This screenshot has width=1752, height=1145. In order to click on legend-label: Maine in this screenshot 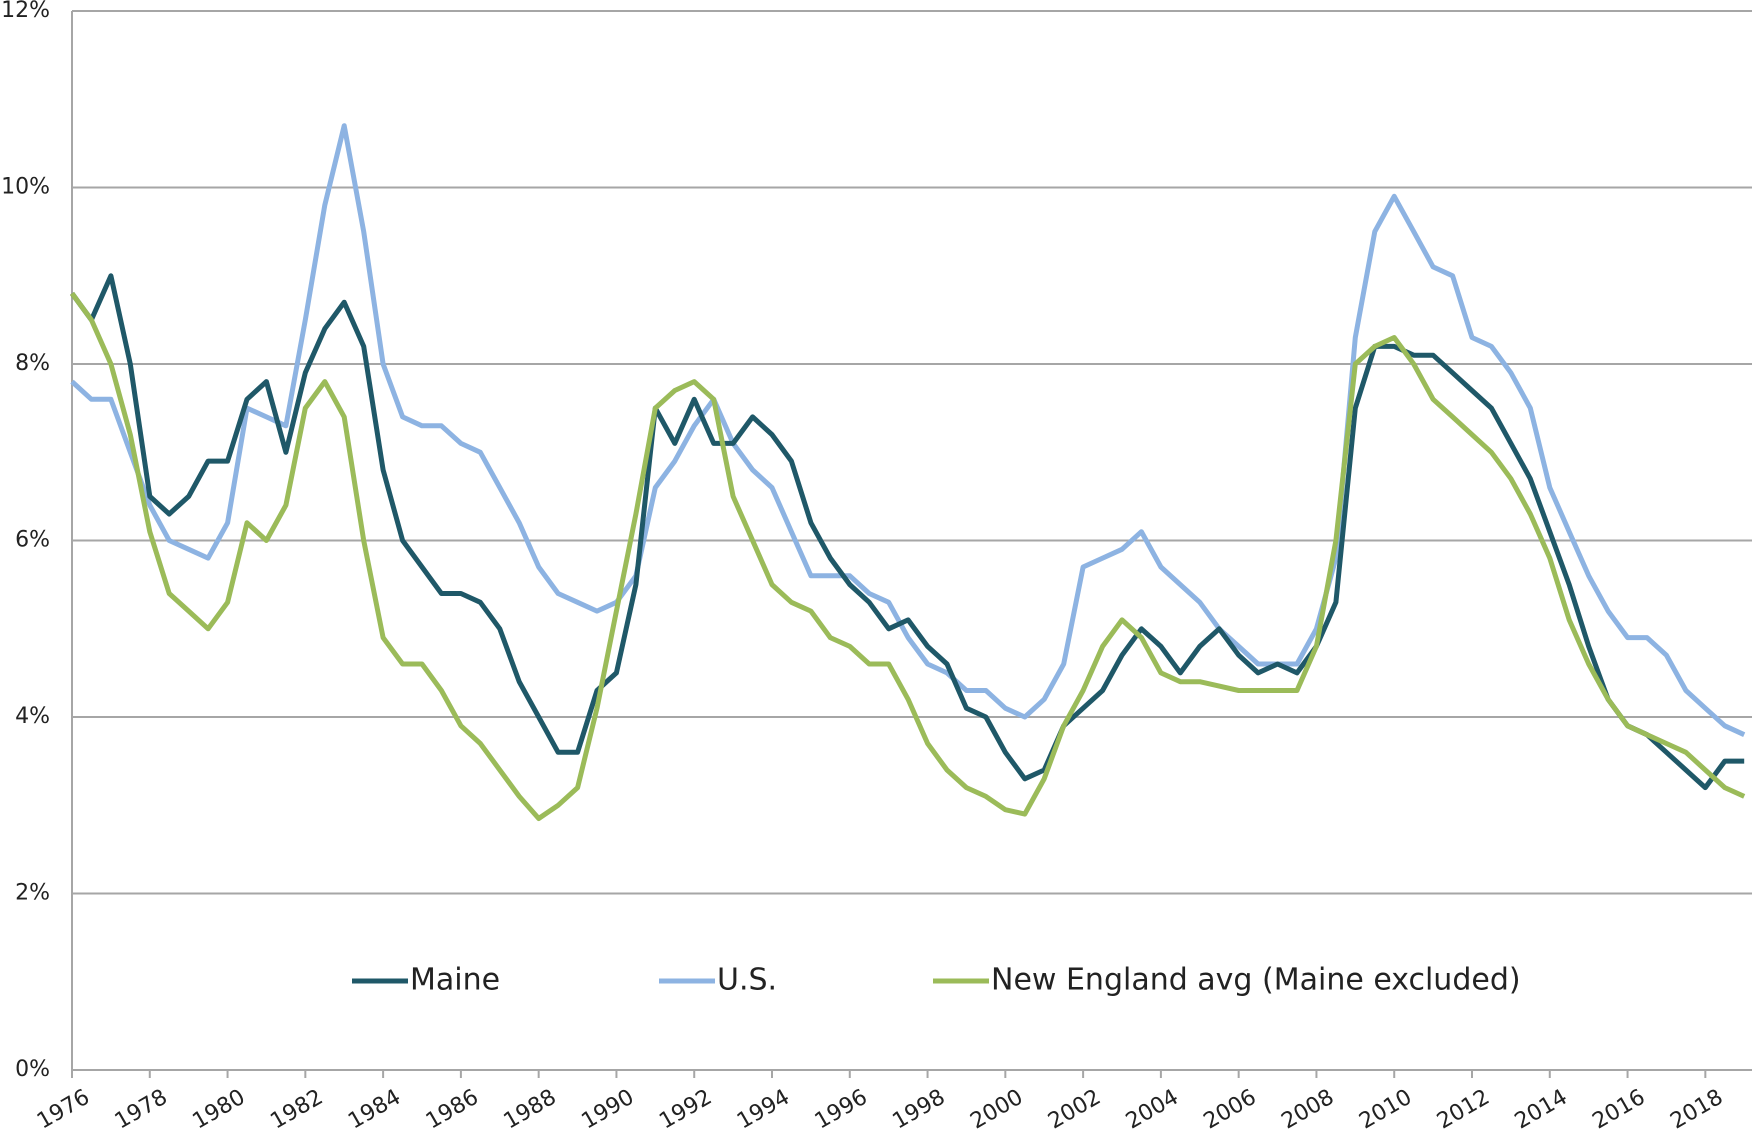, I will do `click(455, 980)`.